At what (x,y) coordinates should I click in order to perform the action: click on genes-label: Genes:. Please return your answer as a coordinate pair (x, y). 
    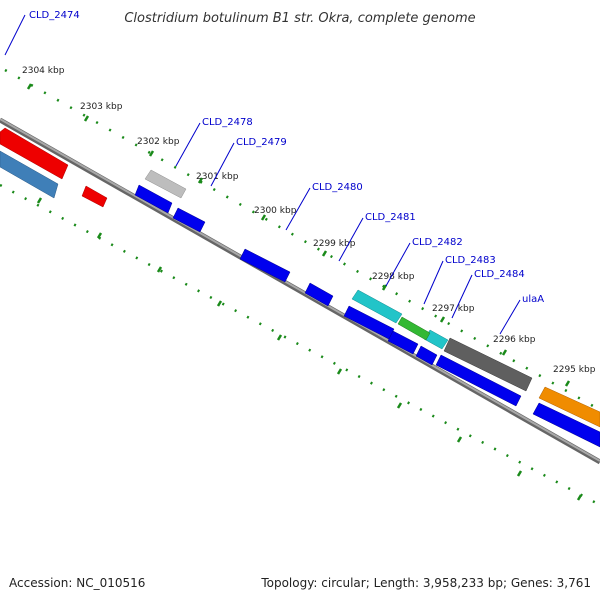
    Looking at the image, I should click on (531, 583).